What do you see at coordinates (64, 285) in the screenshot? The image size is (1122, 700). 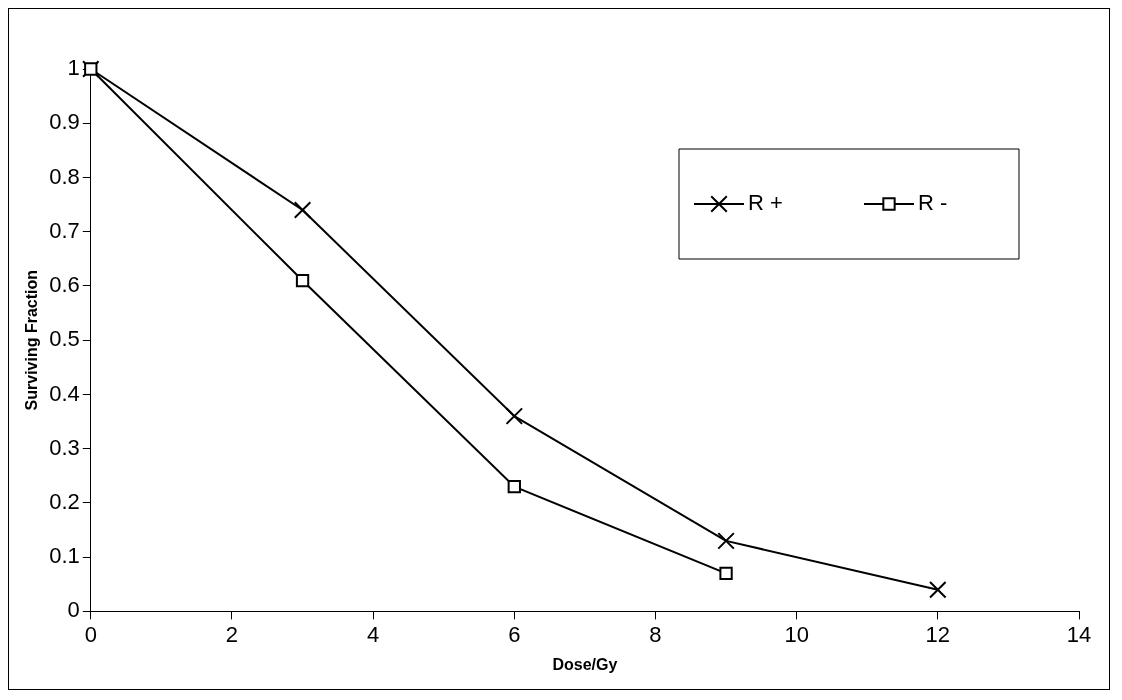 I see `y-tick-label: 0.6` at bounding box center [64, 285].